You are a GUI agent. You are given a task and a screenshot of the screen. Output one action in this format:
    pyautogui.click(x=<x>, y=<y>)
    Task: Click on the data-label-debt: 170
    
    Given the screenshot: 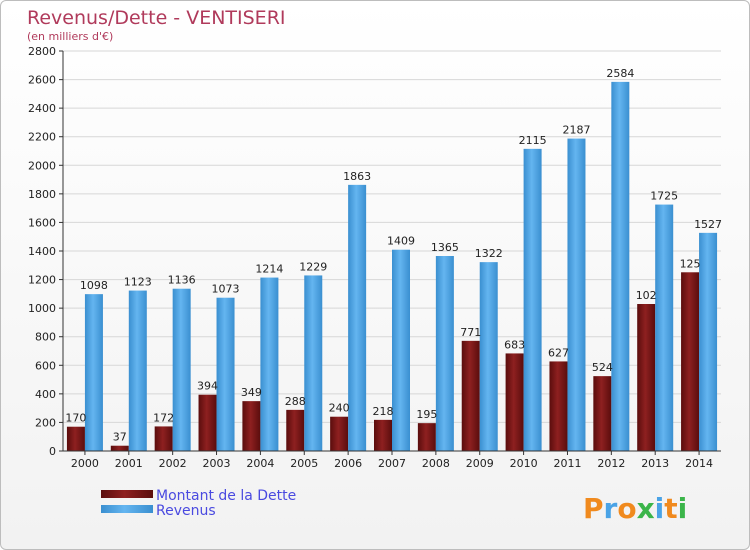 What is the action you would take?
    pyautogui.click(x=75, y=418)
    